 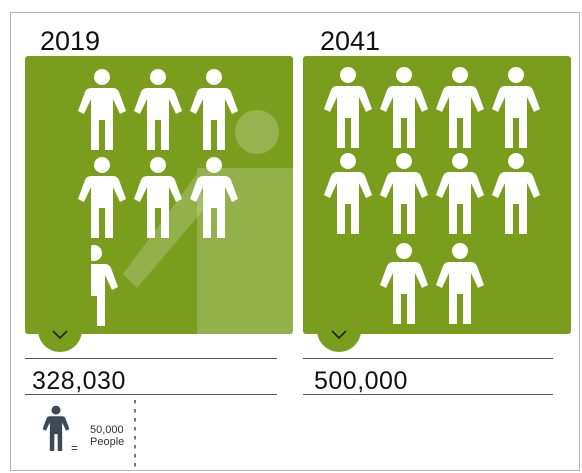 What do you see at coordinates (428, 394) in the screenshot?
I see `divider-bottom-2041` at bounding box center [428, 394].